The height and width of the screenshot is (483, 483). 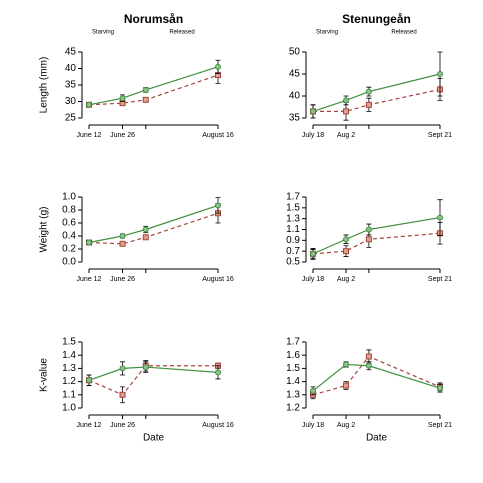 What do you see at coordinates (44, 85) in the screenshot?
I see `y-axis-label: Length (mm)` at bounding box center [44, 85].